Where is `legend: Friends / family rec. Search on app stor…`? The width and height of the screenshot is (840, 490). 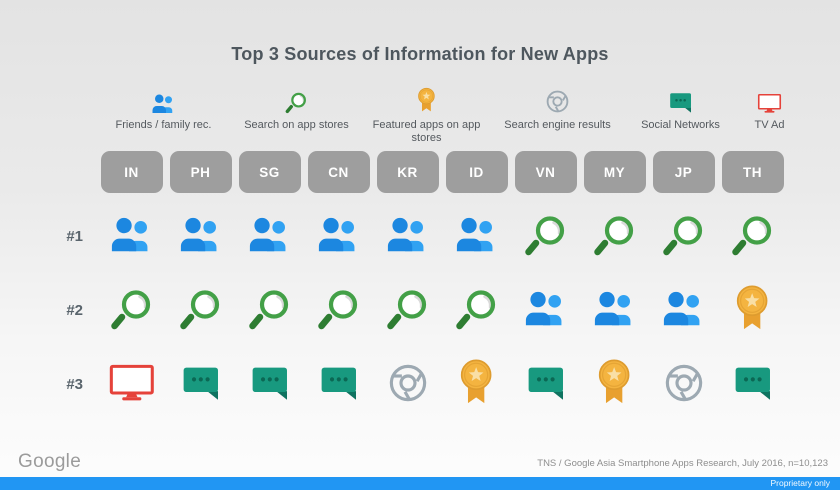 legend: Friends / family rec. Search on app stor… is located at coordinates (451, 115).